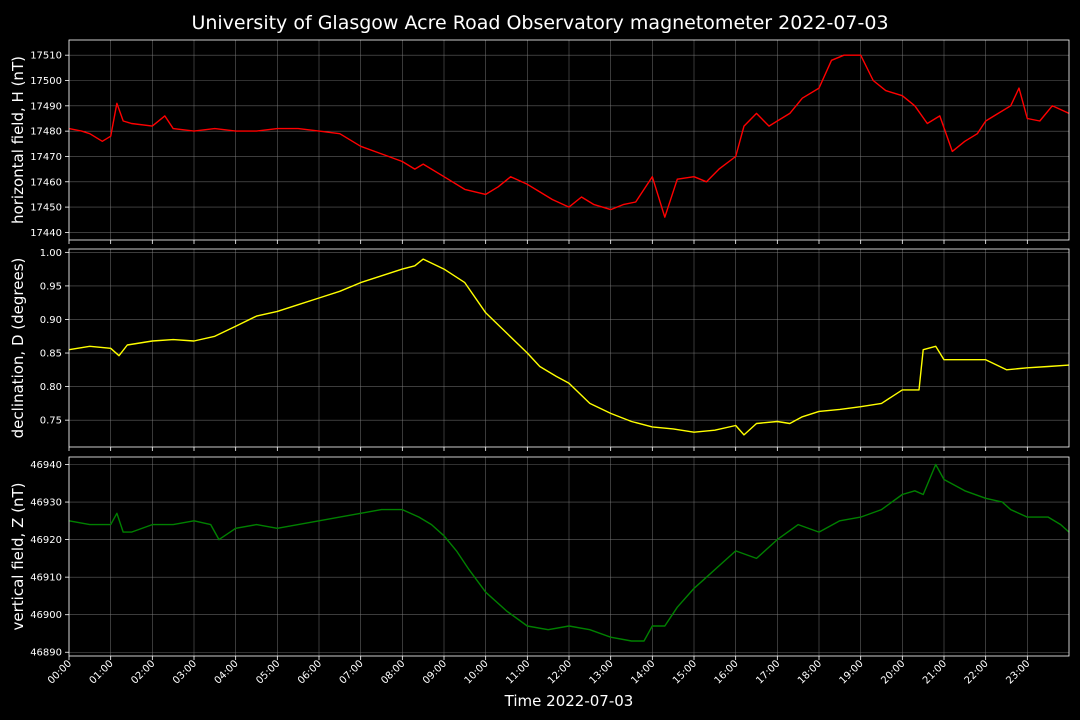 This screenshot has width=1080, height=720. I want to click on y-tick-label: 0.80, so click(51, 387).